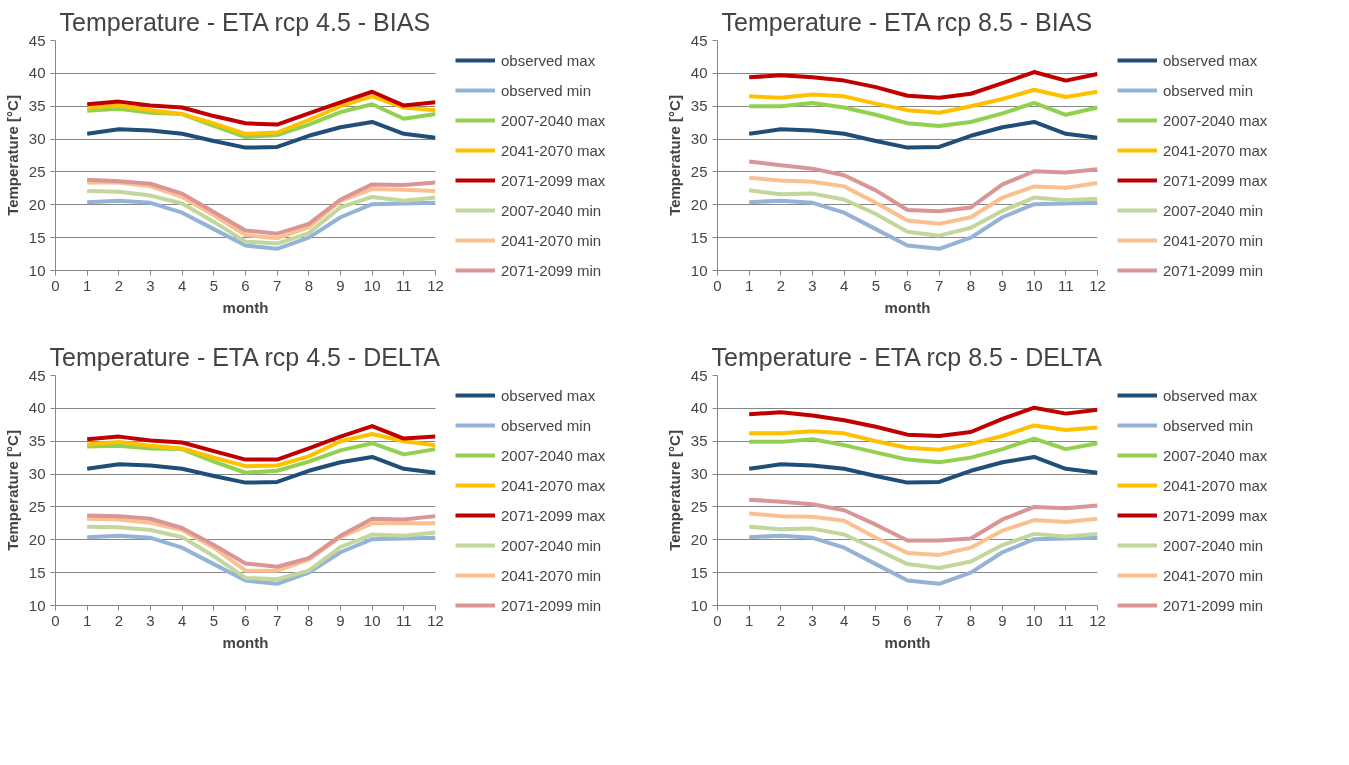  What do you see at coordinates (971, 285) in the screenshot?
I see `x-tick-label: 8` at bounding box center [971, 285].